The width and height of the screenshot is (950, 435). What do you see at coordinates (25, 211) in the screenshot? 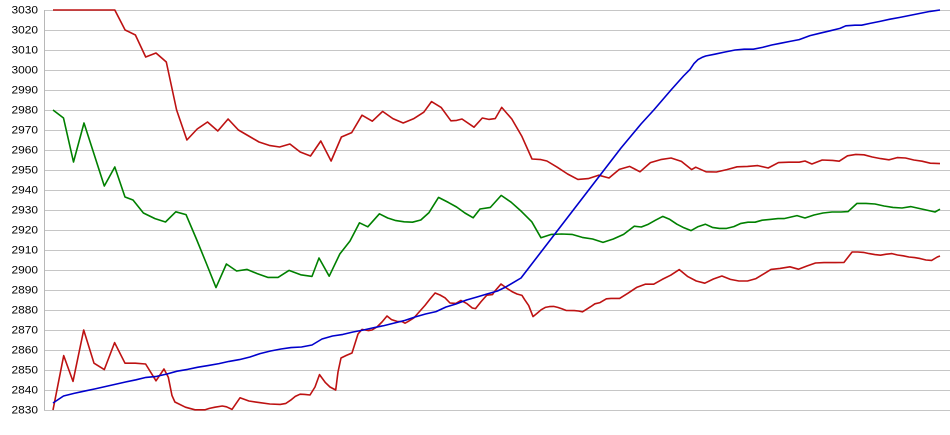
I see `svg-text: 2930` at bounding box center [25, 211].